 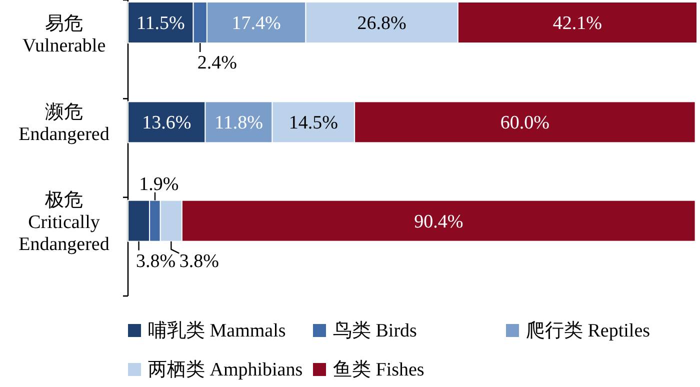 What do you see at coordinates (64, 222) in the screenshot?
I see `y-tick-label: 极危 Critically Endangered` at bounding box center [64, 222].